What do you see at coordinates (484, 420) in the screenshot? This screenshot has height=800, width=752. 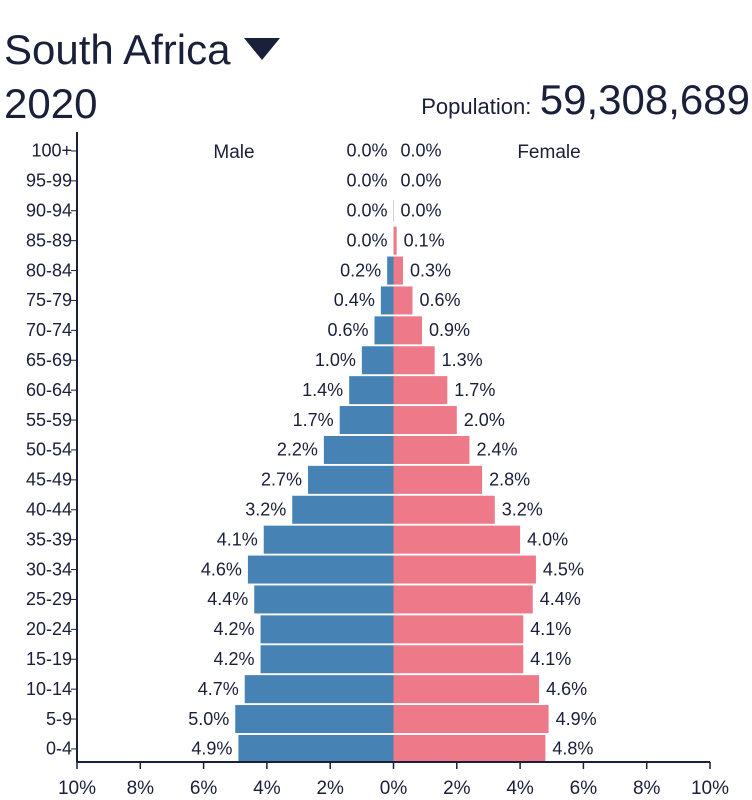 I see `female-value-label: 2.0%` at bounding box center [484, 420].